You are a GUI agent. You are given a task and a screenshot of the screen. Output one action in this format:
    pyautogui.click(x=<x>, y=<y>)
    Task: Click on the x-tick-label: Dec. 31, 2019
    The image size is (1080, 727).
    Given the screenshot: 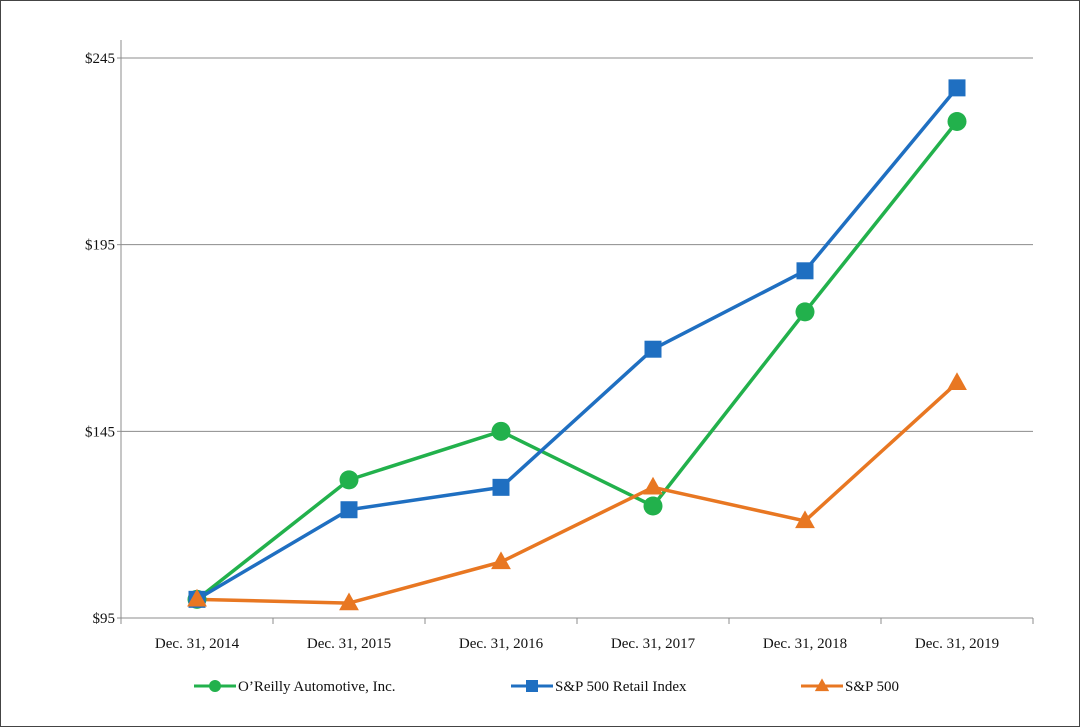 What is the action you would take?
    pyautogui.click(x=957, y=644)
    